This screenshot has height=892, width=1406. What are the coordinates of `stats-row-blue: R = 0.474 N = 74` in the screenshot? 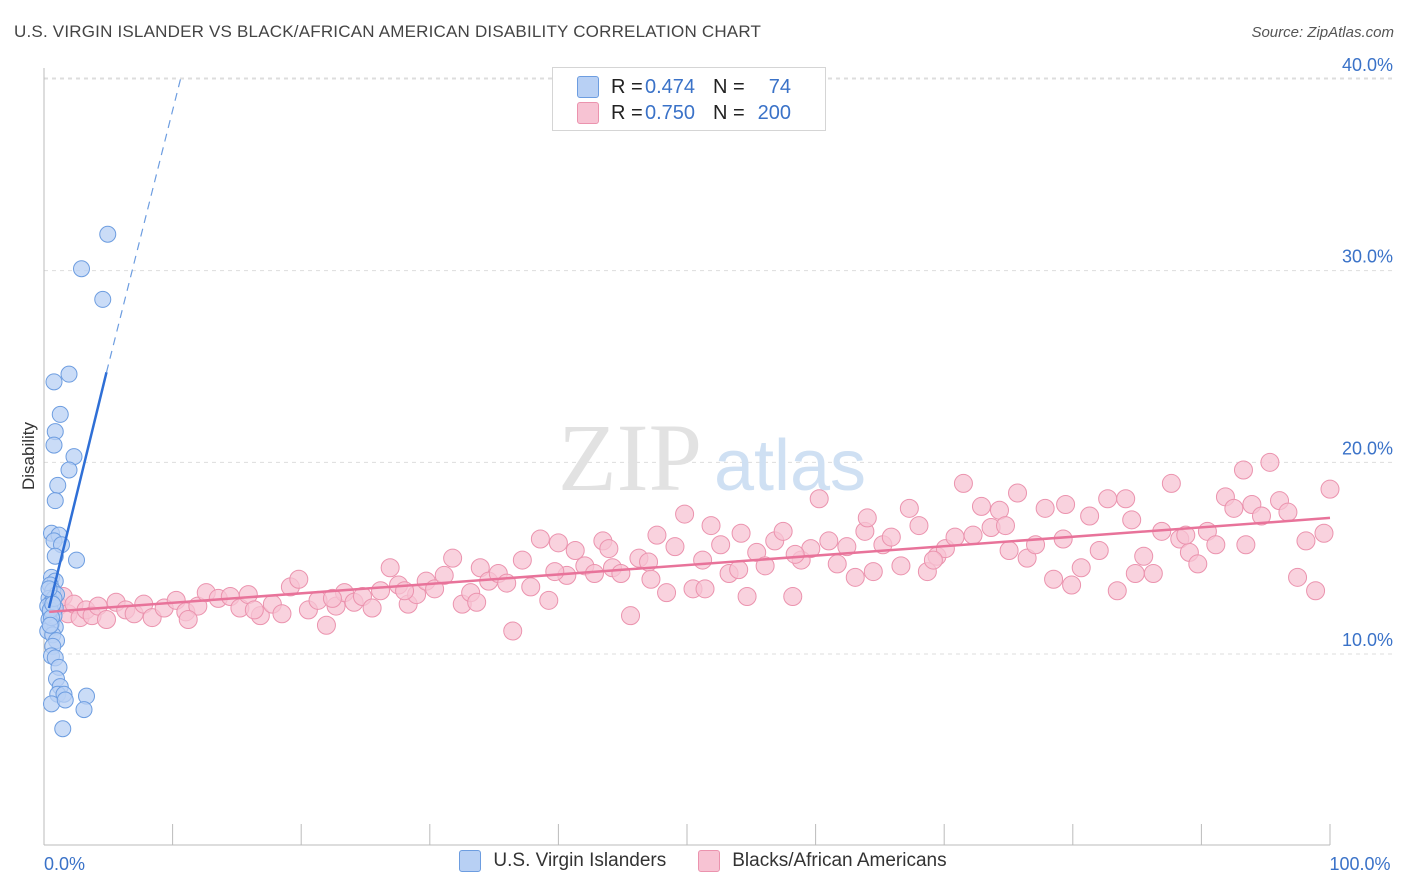 It's located at (684, 87).